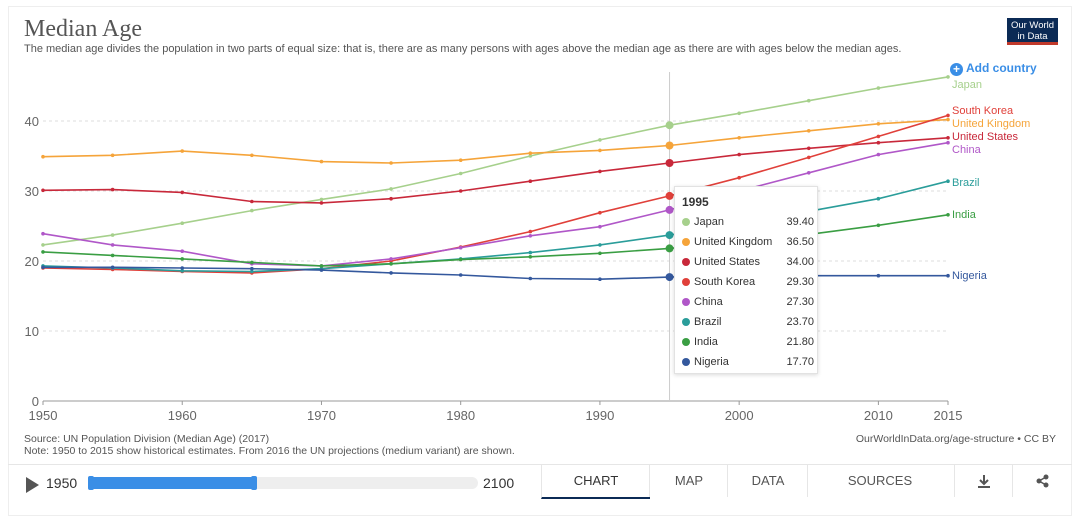 The image size is (1080, 523). Describe the element at coordinates (695, 202) in the screenshot. I see `tooltip-year: 1995` at that location.